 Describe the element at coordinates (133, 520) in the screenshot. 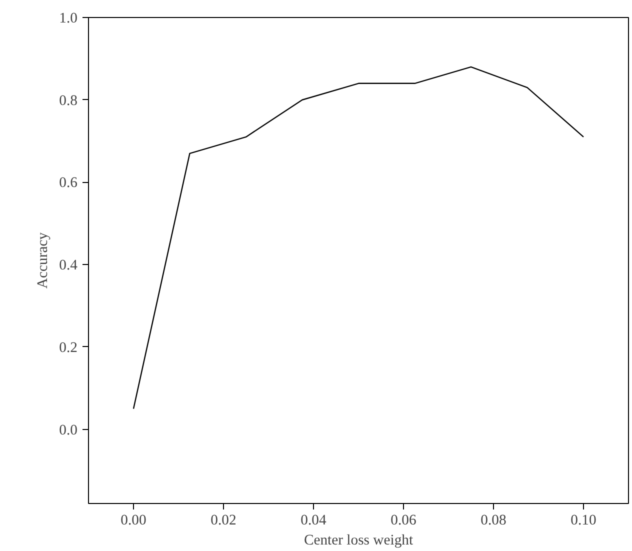

I see `x-tick-label: 0.00` at that location.